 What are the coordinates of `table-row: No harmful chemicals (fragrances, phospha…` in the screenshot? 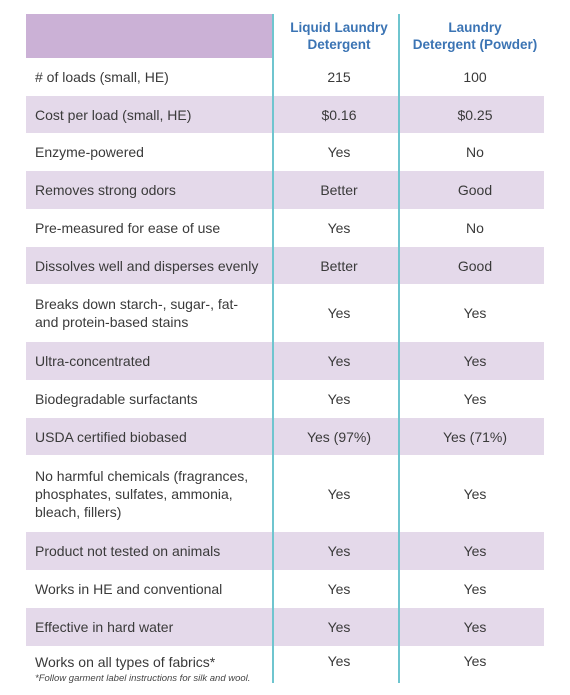 It's located at (285, 493).